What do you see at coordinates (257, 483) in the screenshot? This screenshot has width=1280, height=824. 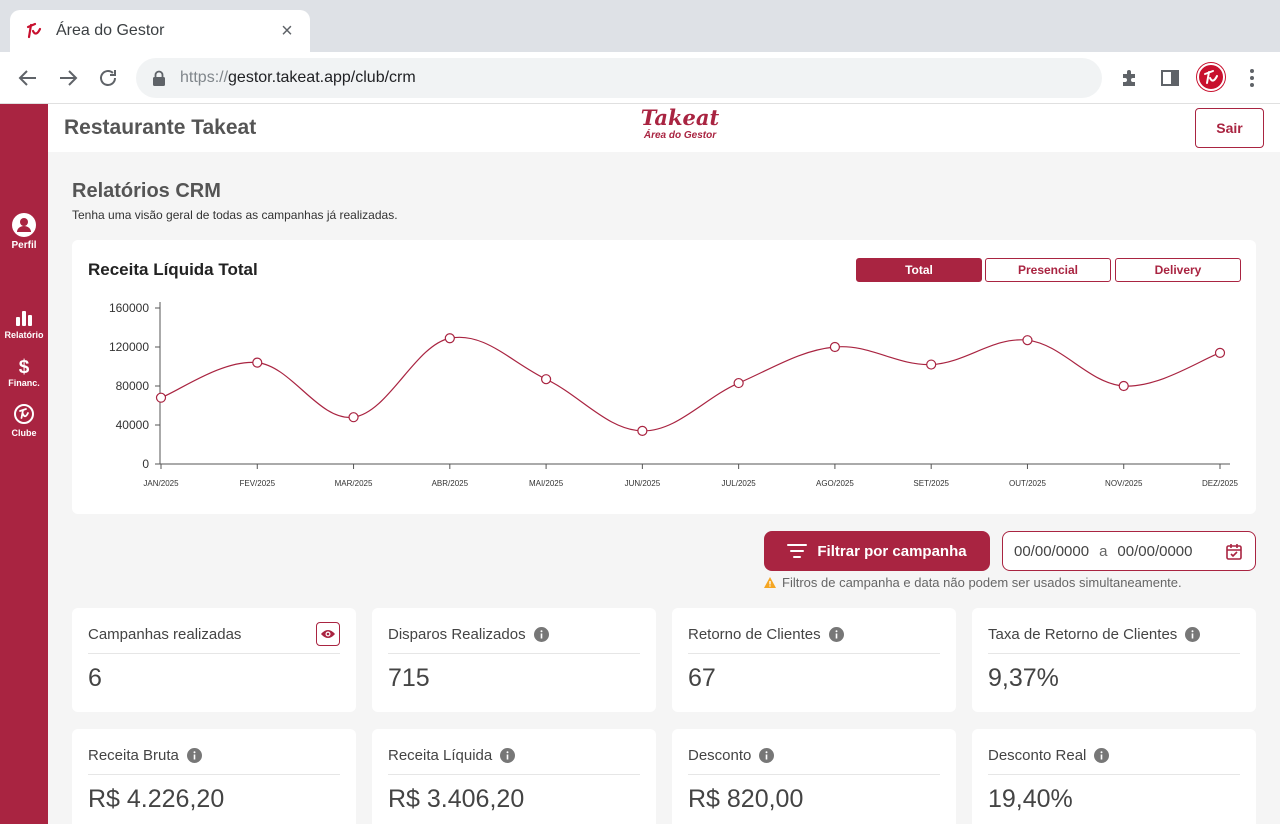 I see `x-tick-label: FEV/2025` at bounding box center [257, 483].